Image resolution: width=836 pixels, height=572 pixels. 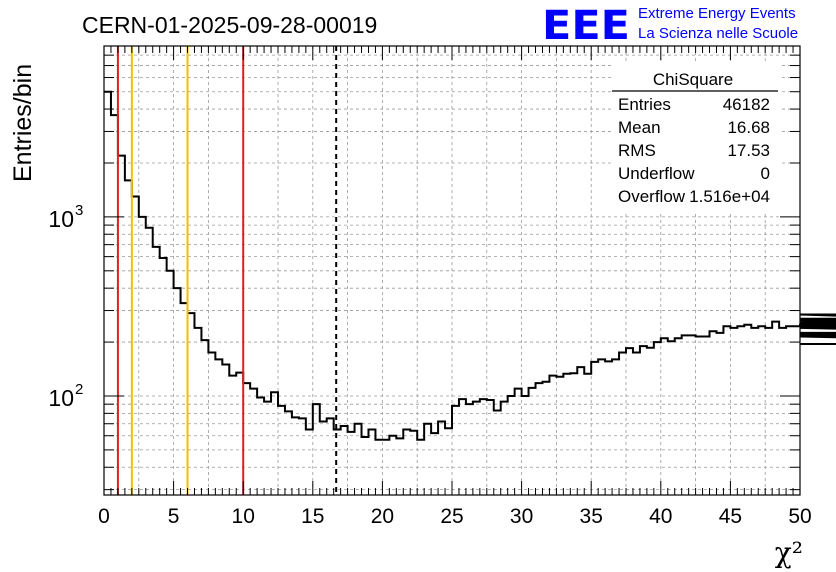 What do you see at coordinates (729, 196) in the screenshot?
I see `stats-row-value: 1.516e+04` at bounding box center [729, 196].